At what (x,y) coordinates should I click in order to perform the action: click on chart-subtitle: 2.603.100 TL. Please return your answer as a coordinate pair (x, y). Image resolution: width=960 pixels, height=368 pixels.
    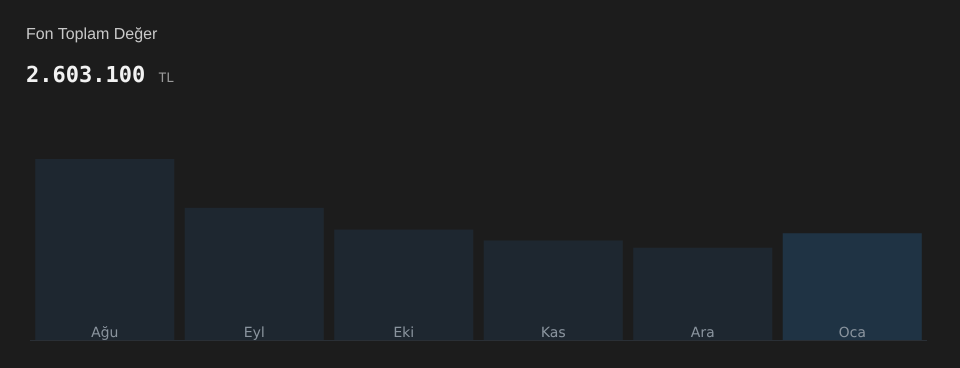
    Looking at the image, I should click on (100, 75).